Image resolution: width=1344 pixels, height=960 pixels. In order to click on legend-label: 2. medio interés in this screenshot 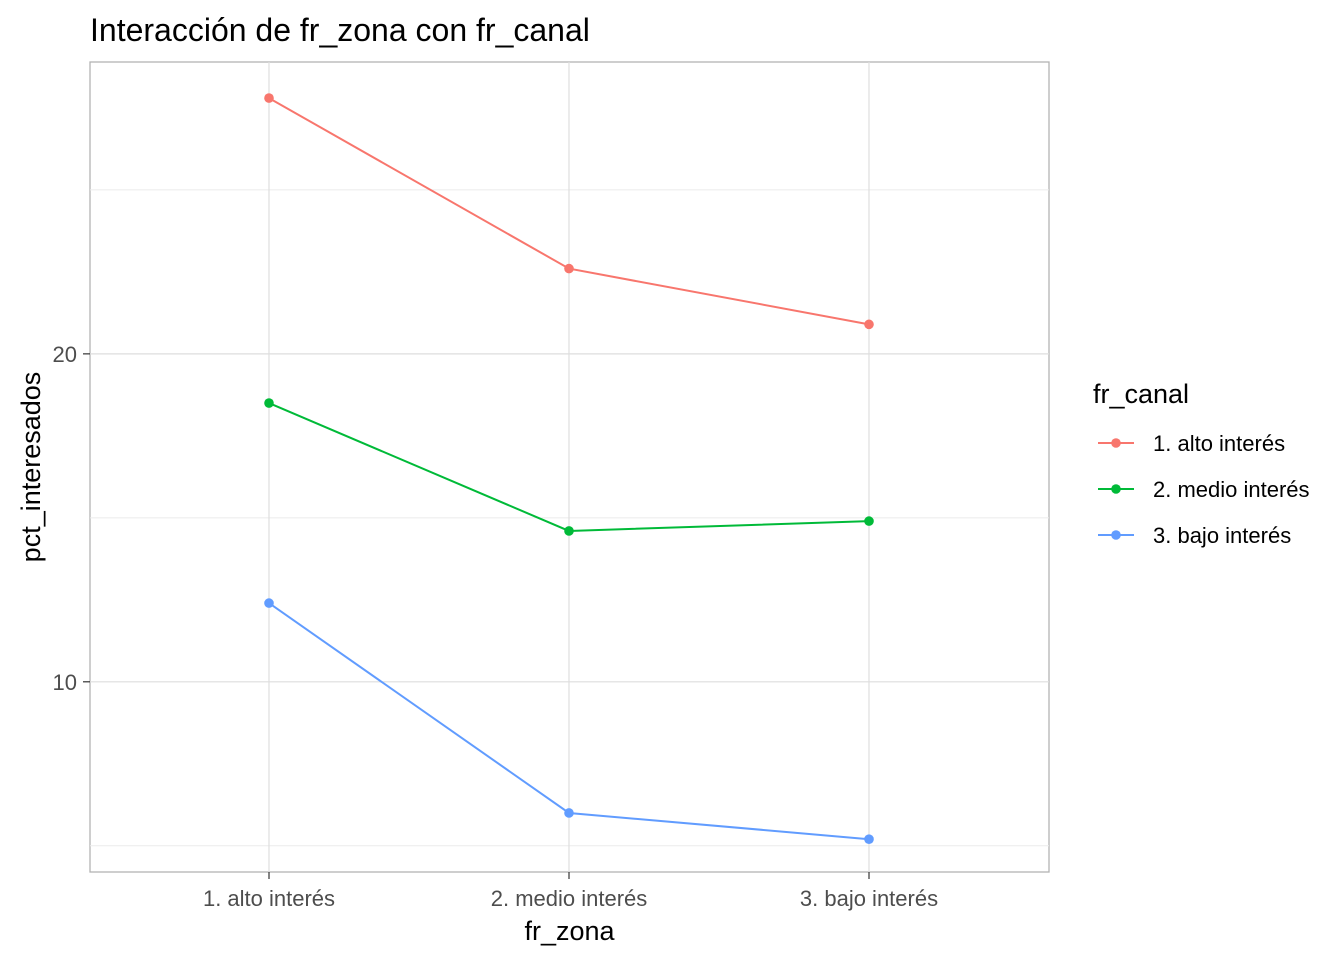, I will do `click(1231, 489)`.